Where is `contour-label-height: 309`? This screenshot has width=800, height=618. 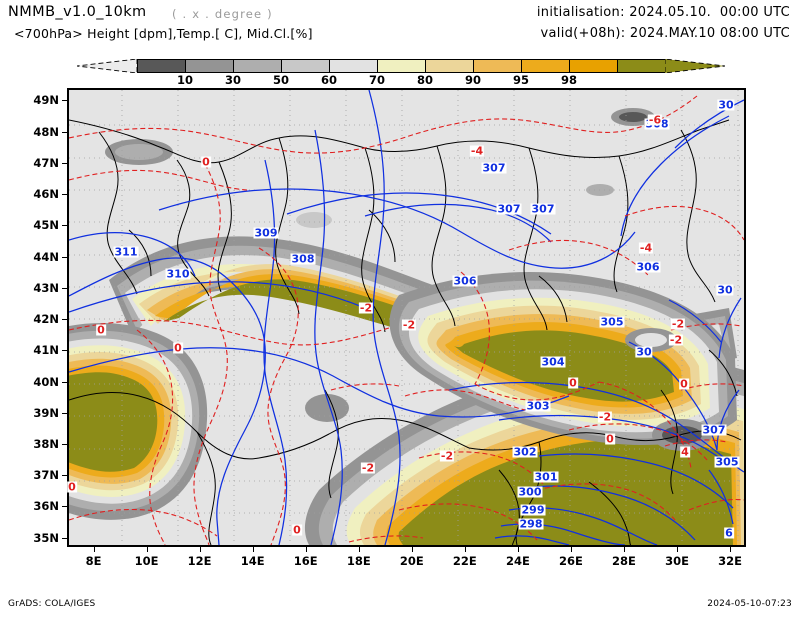
contour-label-height: 309 is located at coordinates (266, 233).